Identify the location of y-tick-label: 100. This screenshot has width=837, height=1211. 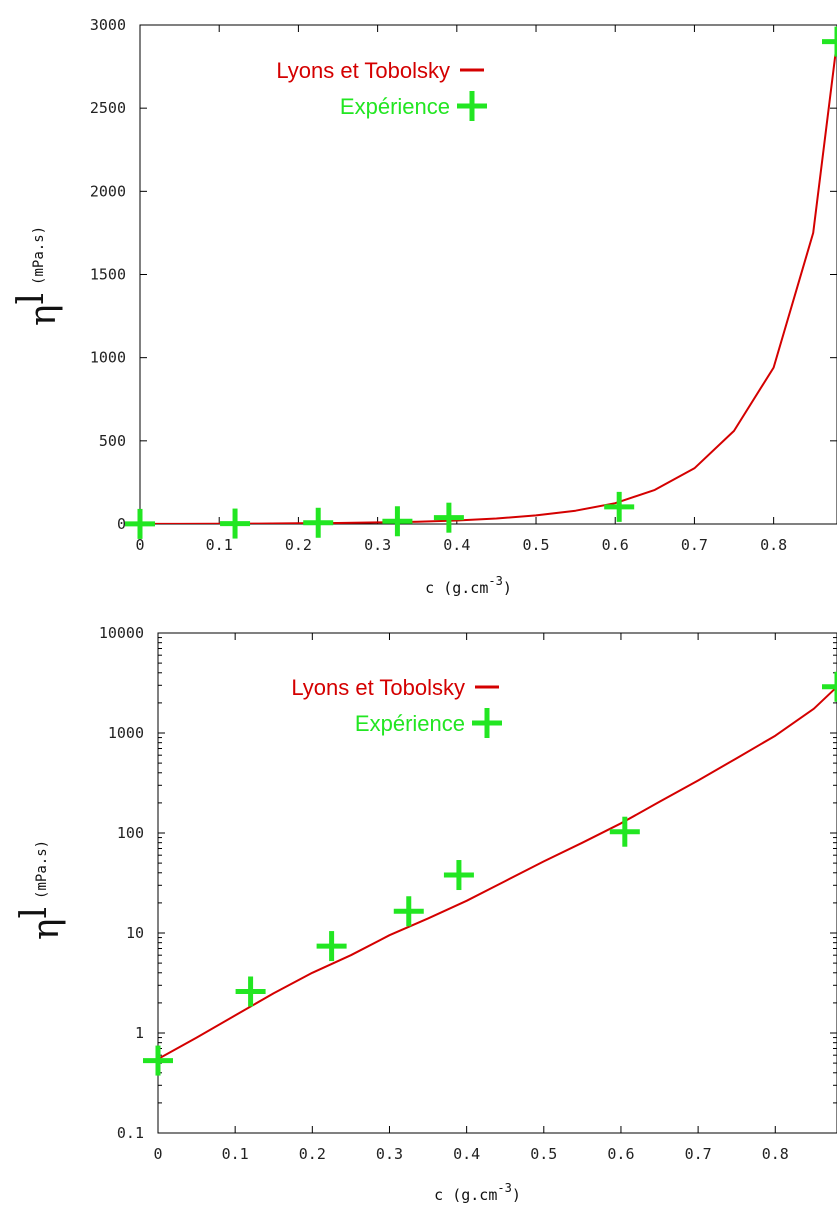
(130, 833).